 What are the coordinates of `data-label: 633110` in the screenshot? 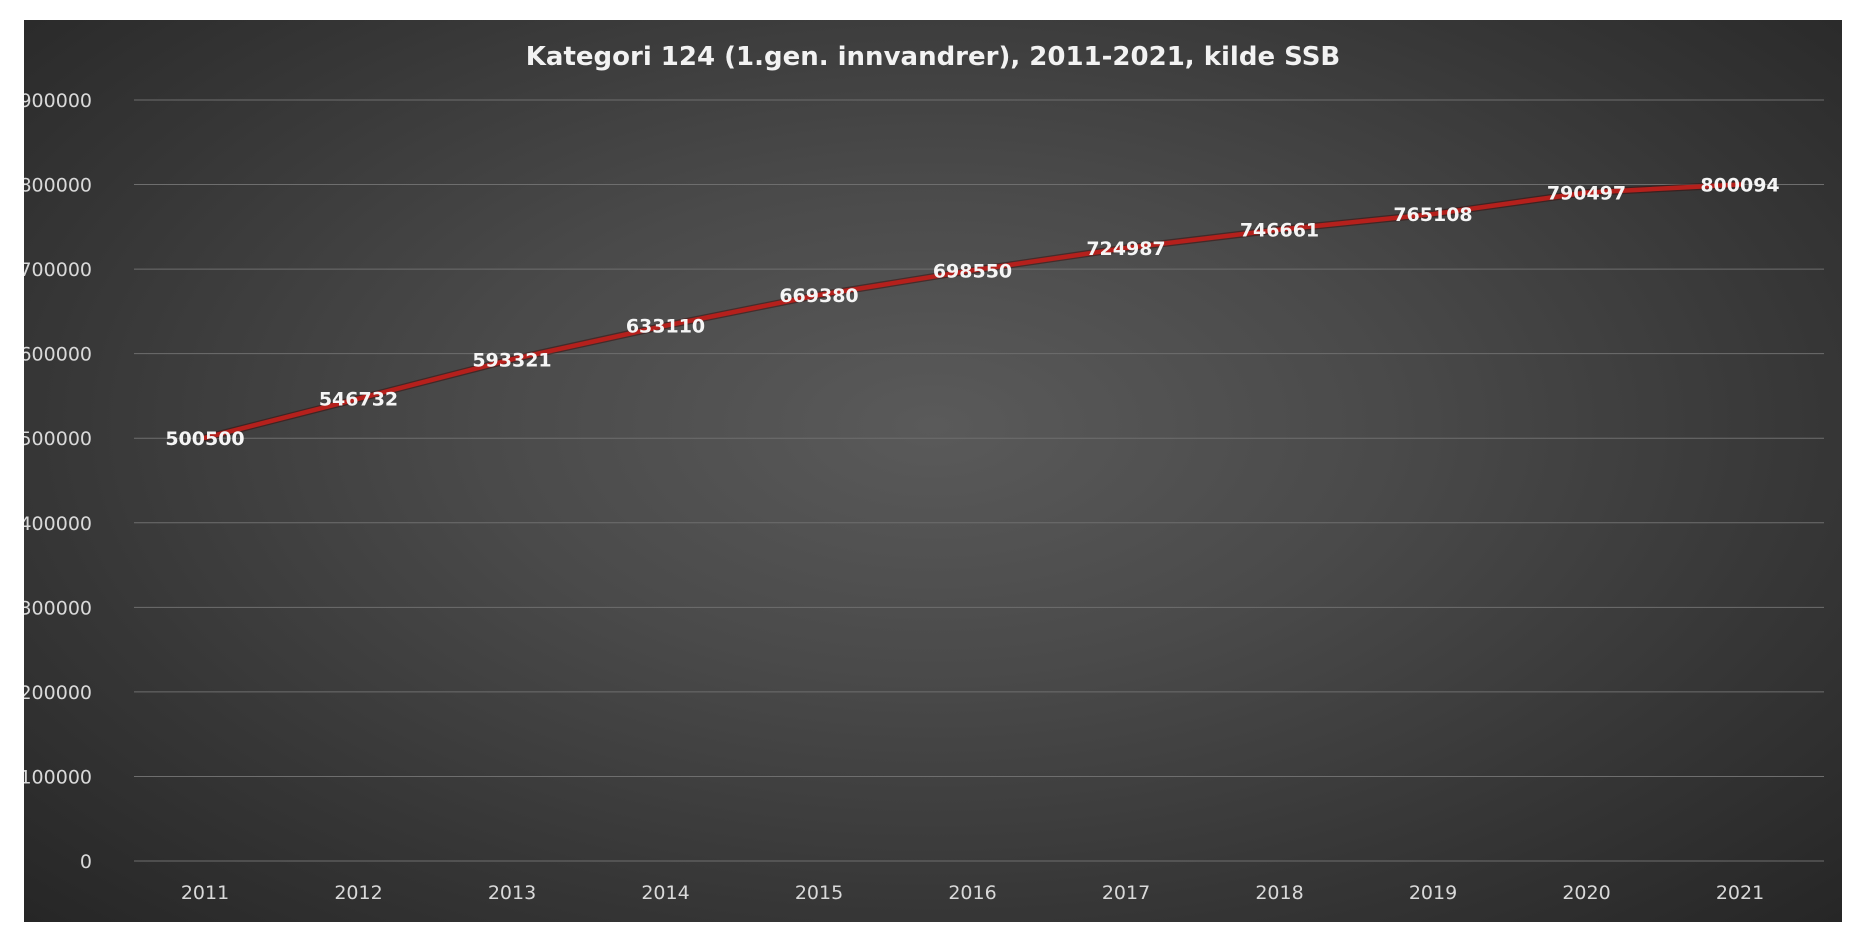 It's located at (665, 327).